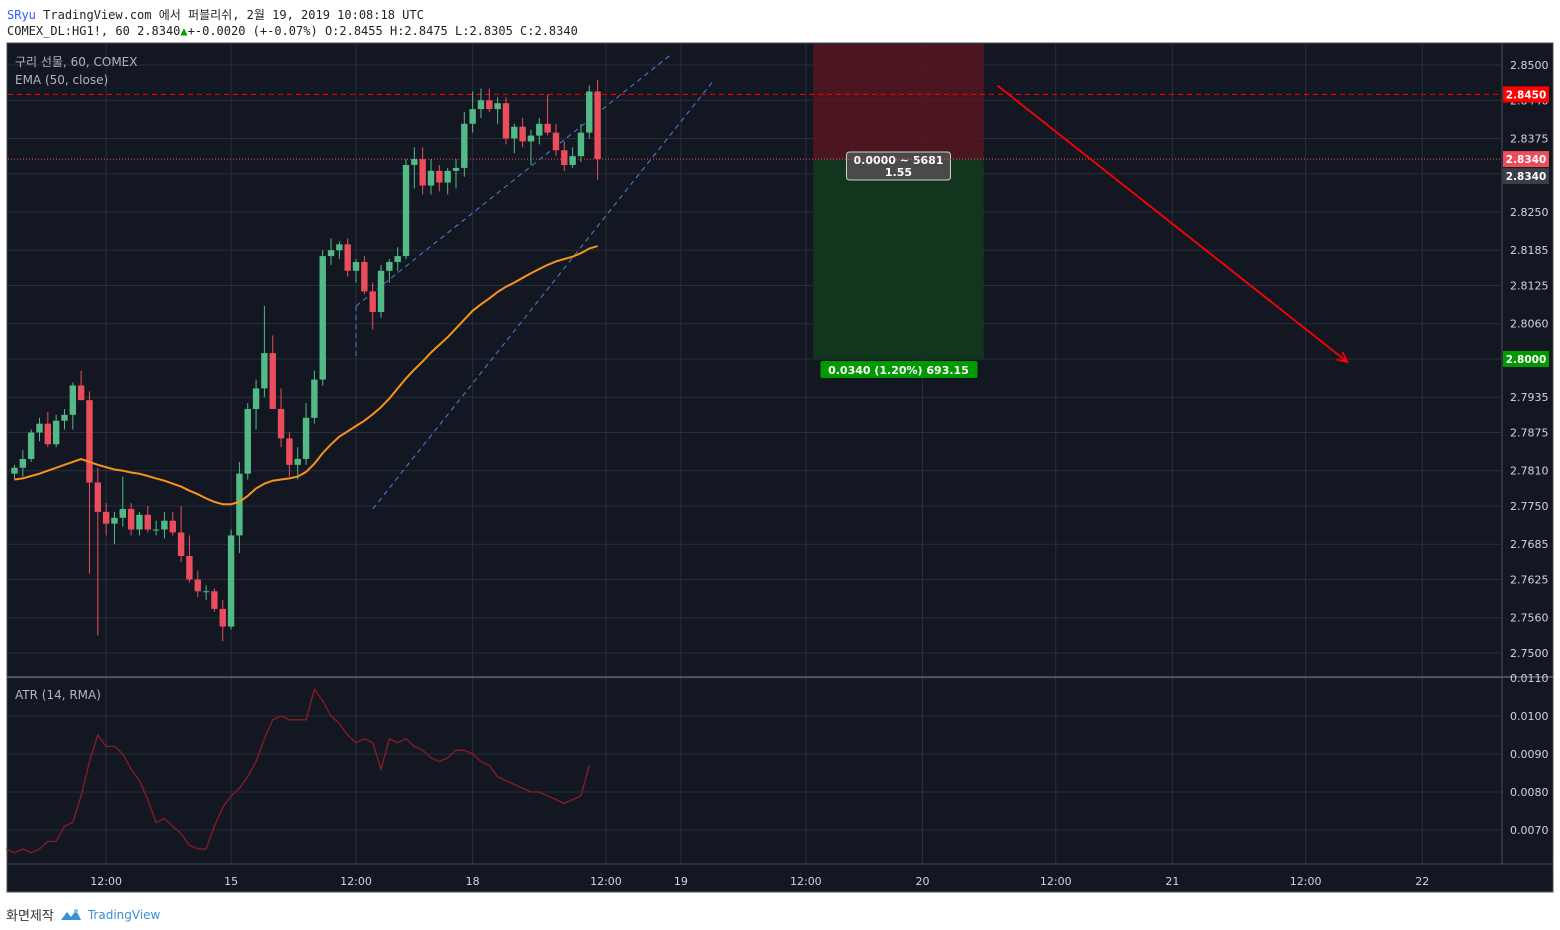  Describe the element at coordinates (1529, 433) in the screenshot. I see `price-tick-label: 2.7875` at that location.